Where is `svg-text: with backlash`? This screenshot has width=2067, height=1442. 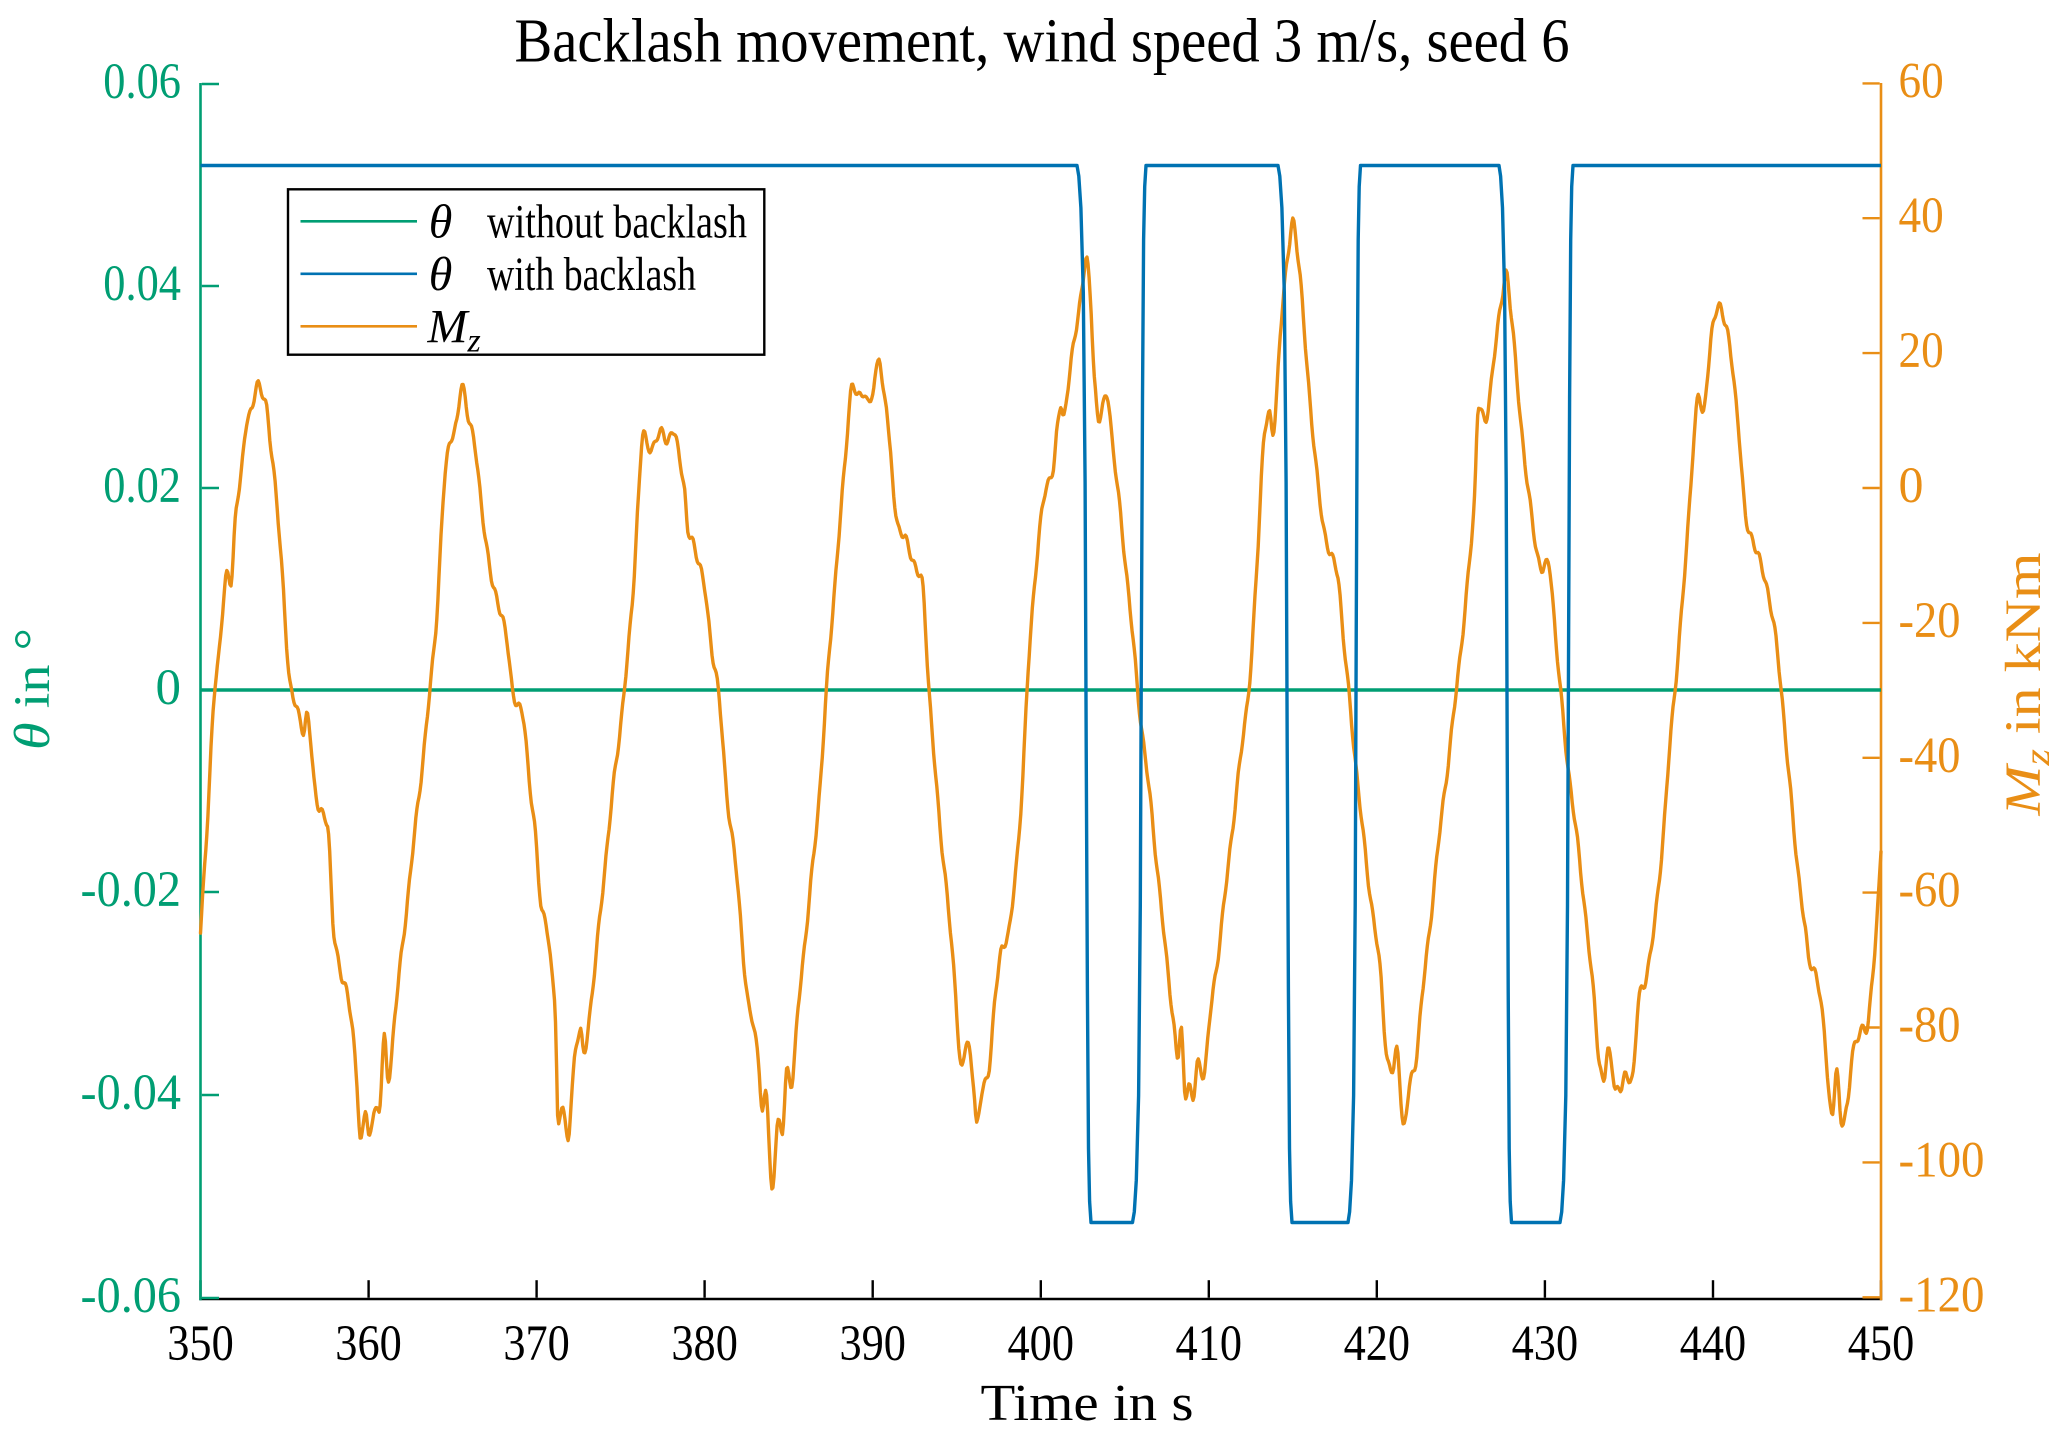
svg-text: with backlash is located at coordinates (591, 274).